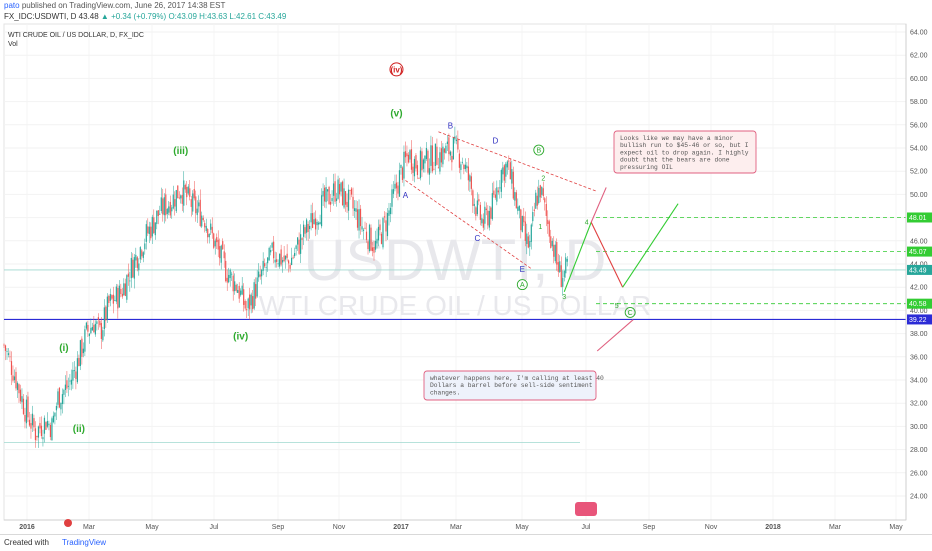 This screenshot has height=551, width=932. Describe the element at coordinates (919, 303) in the screenshot. I see `price-label-bg` at that location.